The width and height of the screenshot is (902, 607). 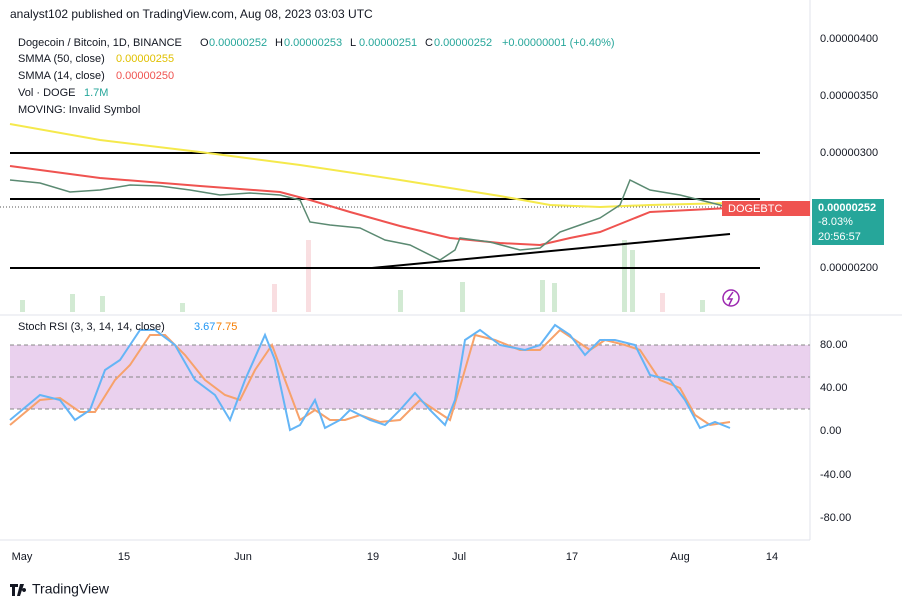 I want to click on time-tick-label: 17, so click(x=572, y=557).